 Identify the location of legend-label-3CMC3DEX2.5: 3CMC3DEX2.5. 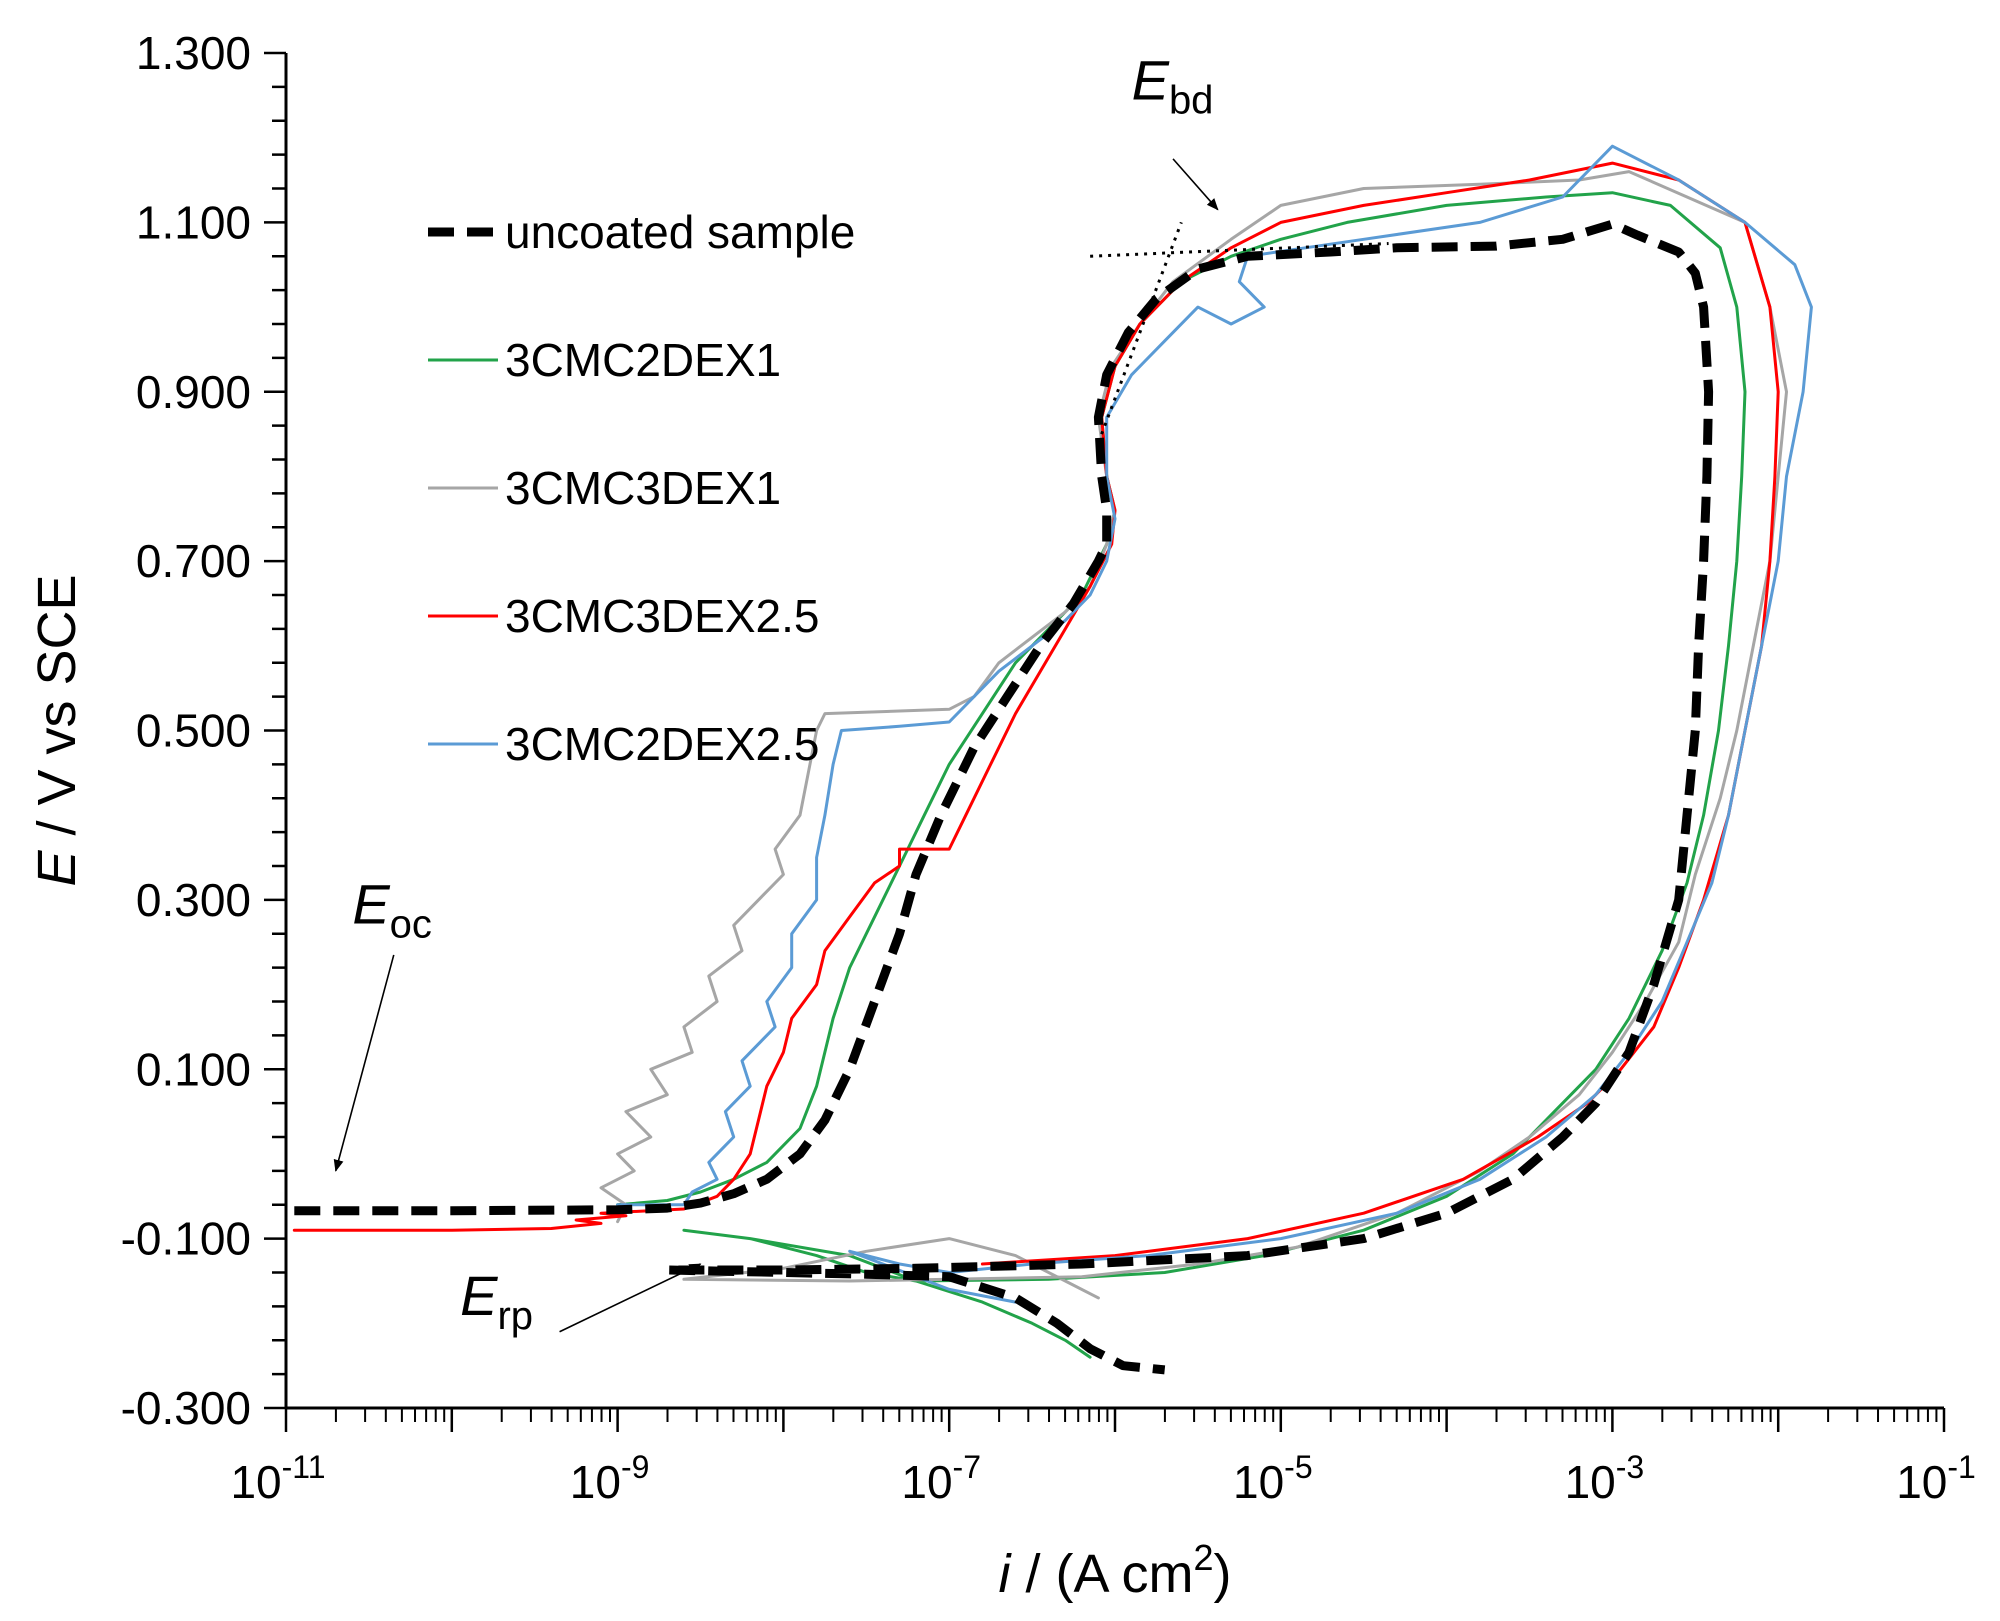
(662, 616).